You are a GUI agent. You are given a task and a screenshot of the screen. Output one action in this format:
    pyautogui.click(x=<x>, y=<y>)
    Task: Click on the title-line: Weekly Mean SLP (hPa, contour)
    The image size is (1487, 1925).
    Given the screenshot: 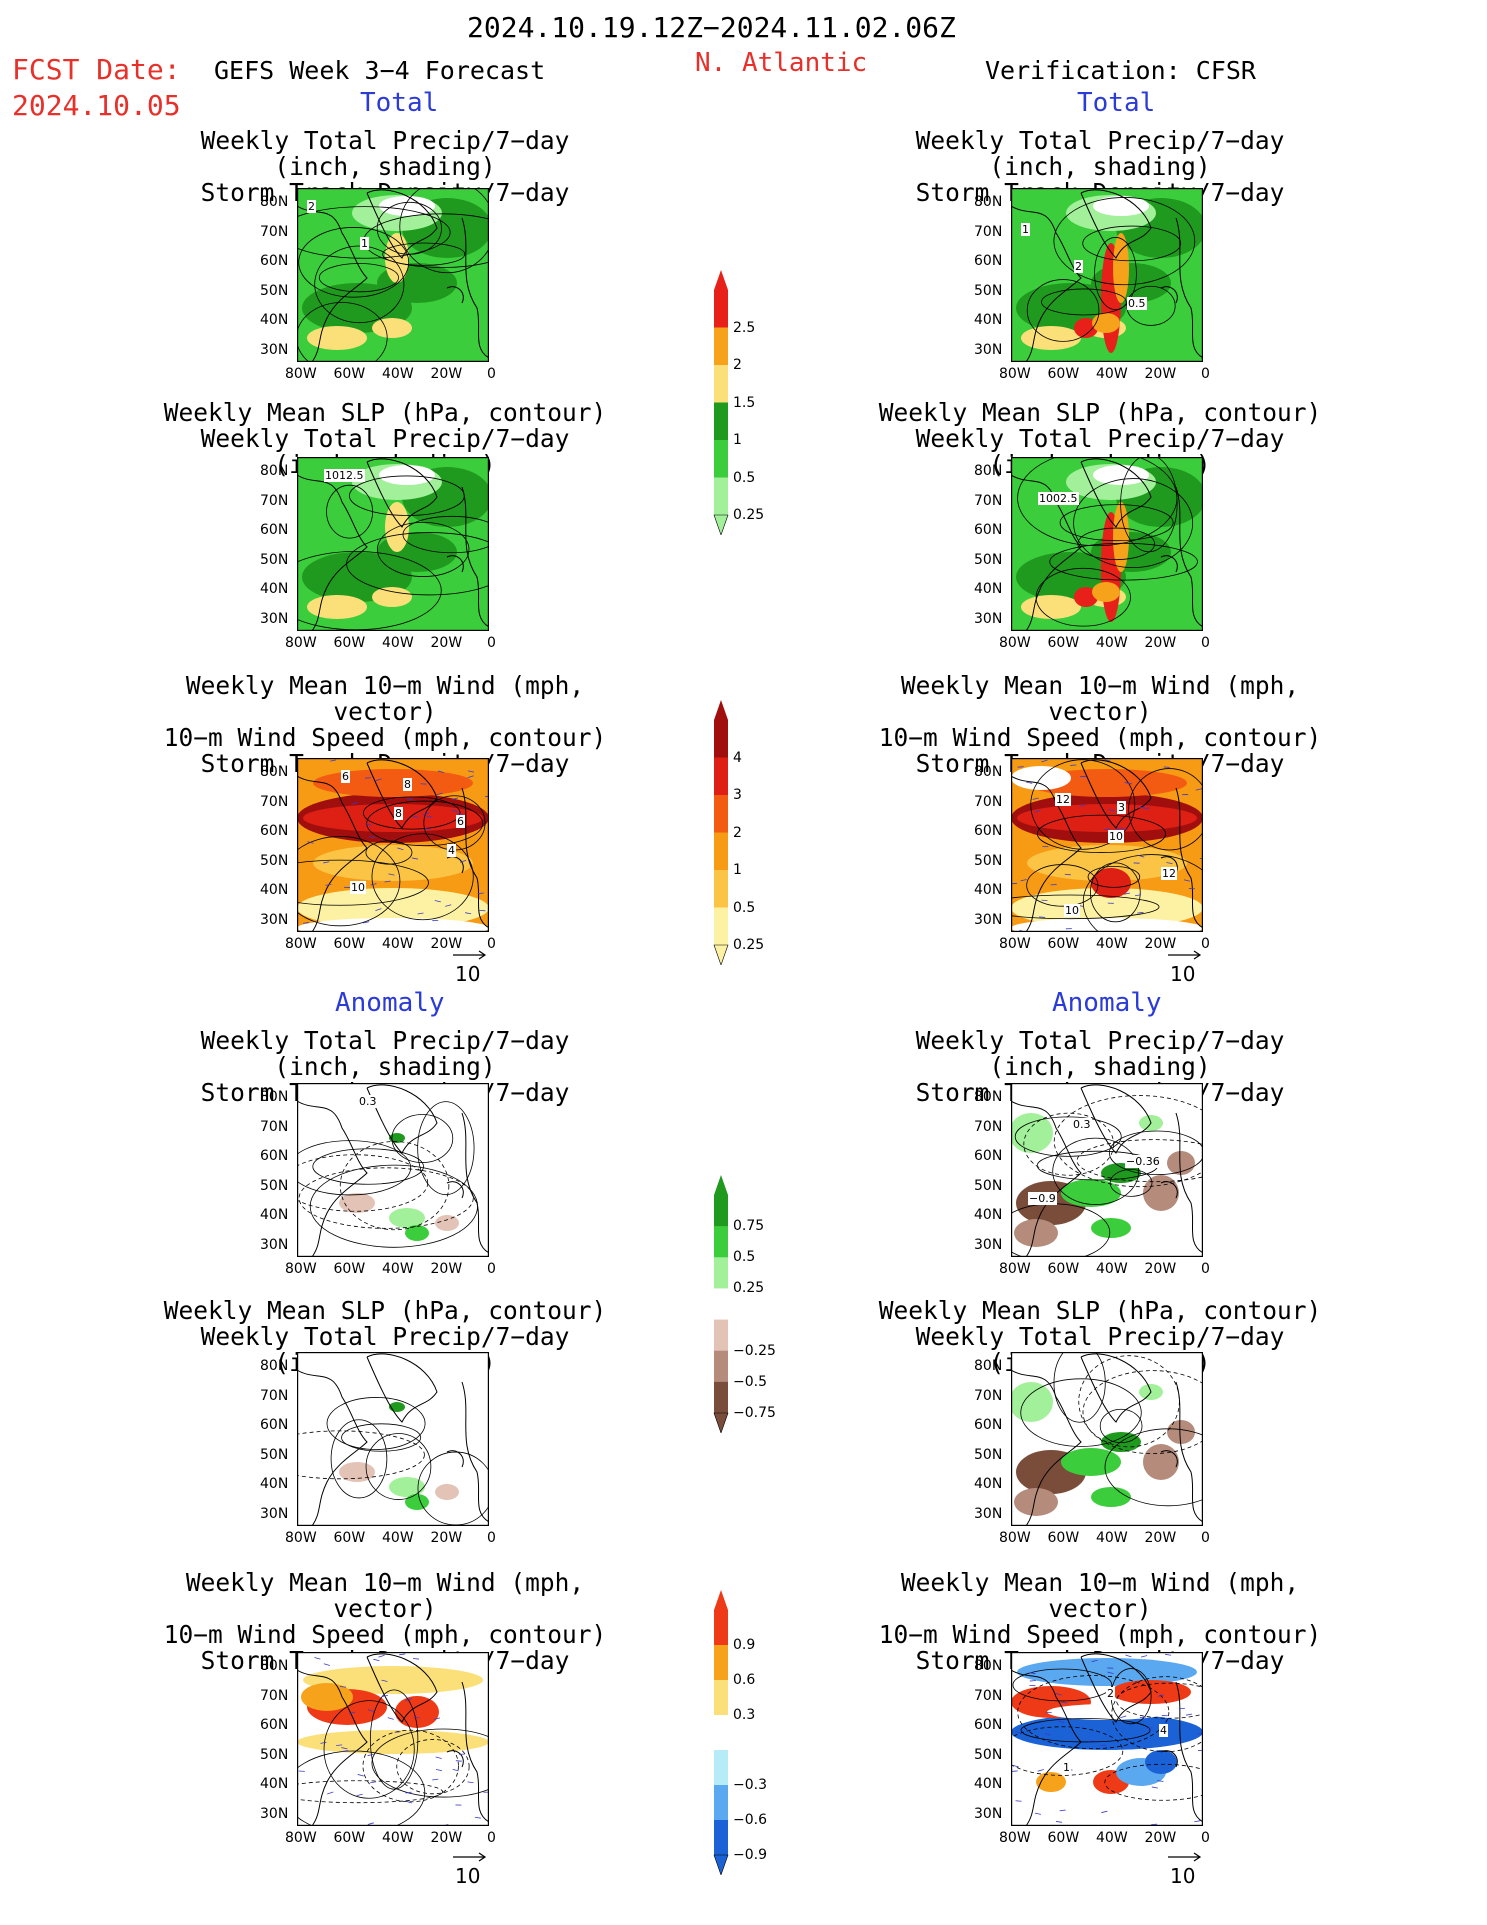 What is the action you would take?
    pyautogui.click(x=385, y=1310)
    